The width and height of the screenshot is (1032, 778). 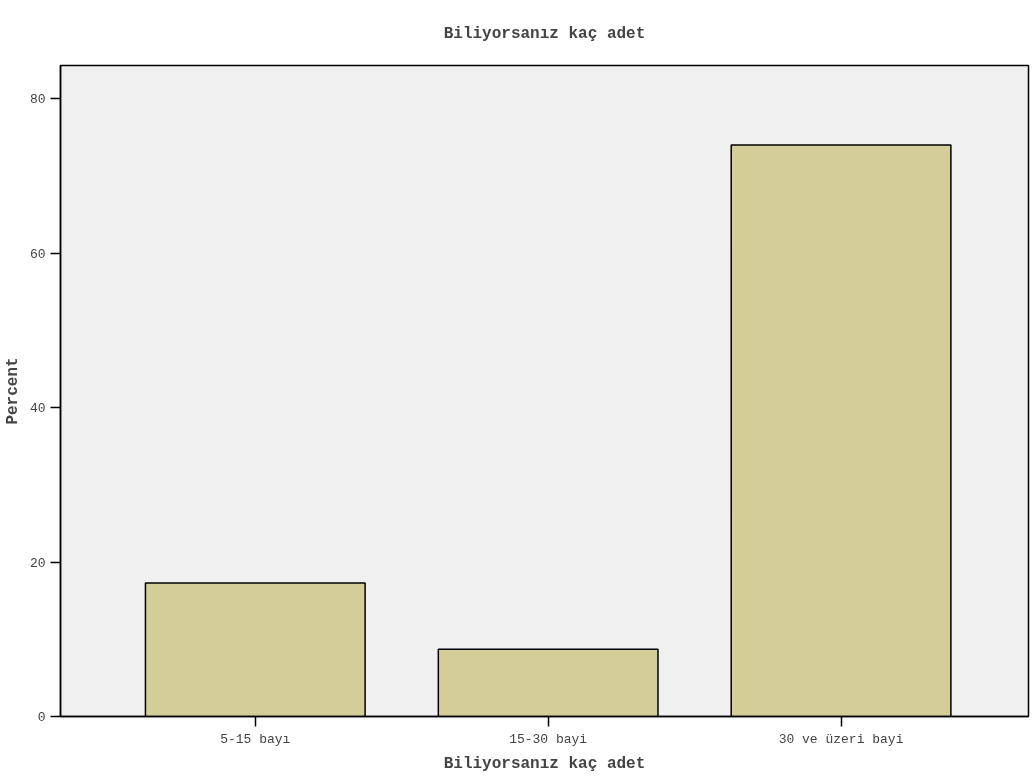 What do you see at coordinates (12, 391) in the screenshot?
I see `y-axis-title: Percent` at bounding box center [12, 391].